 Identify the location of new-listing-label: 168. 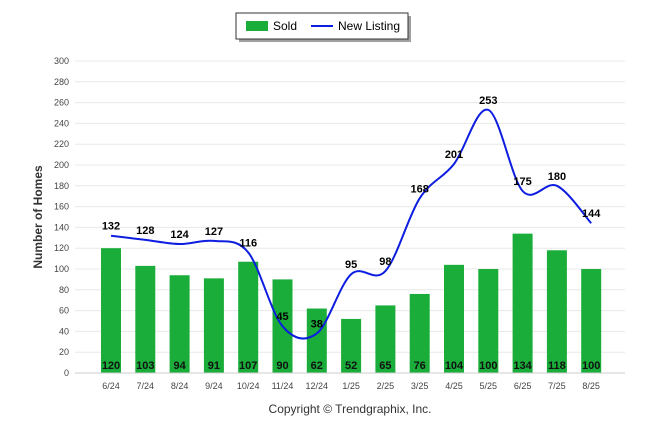
(420, 189).